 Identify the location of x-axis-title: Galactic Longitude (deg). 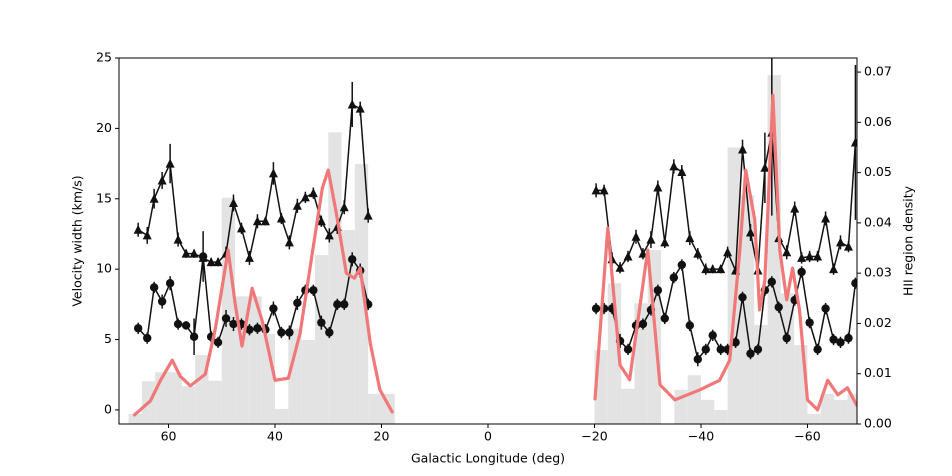
(488, 458).